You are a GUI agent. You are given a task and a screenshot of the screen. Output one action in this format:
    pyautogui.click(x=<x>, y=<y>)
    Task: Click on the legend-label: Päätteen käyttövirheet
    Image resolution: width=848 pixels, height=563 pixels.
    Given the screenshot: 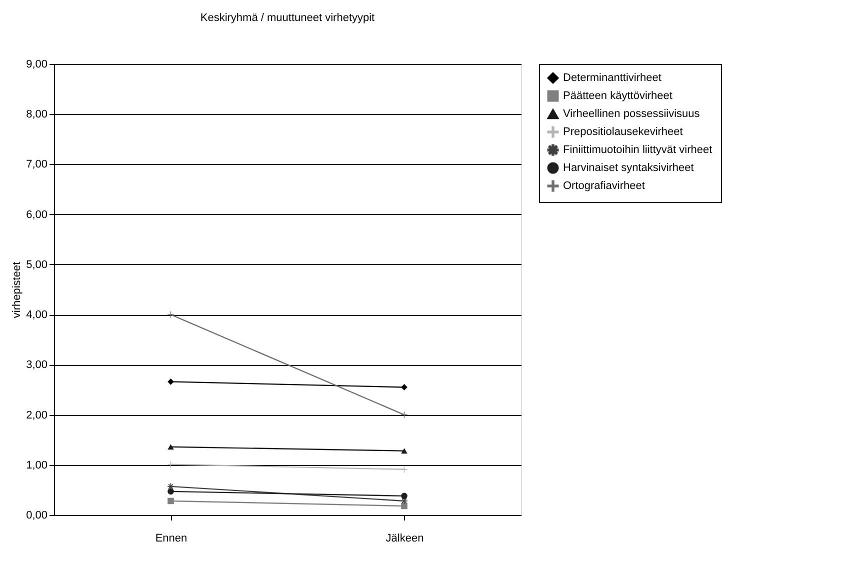 What is the action you would take?
    pyautogui.click(x=617, y=96)
    